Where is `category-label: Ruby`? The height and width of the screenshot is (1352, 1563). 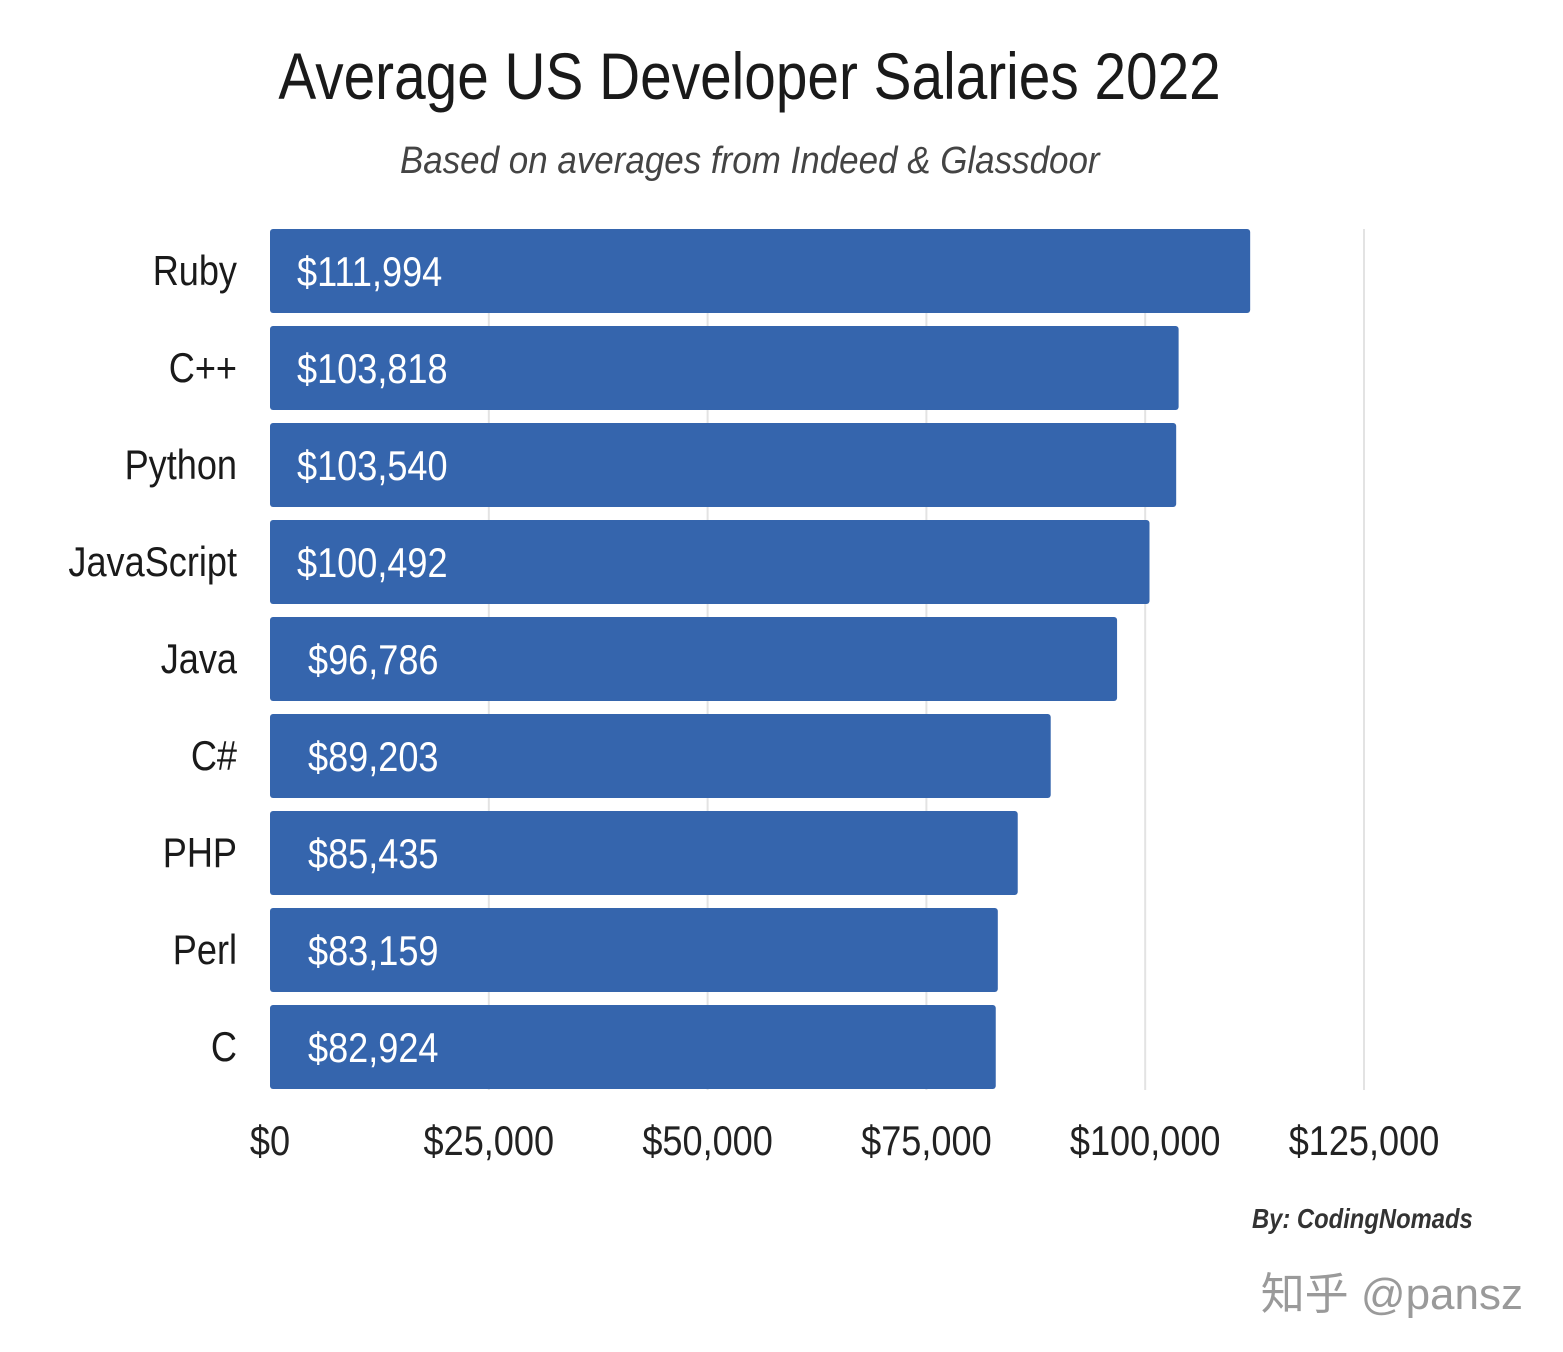
category-label: Ruby is located at coordinates (195, 272).